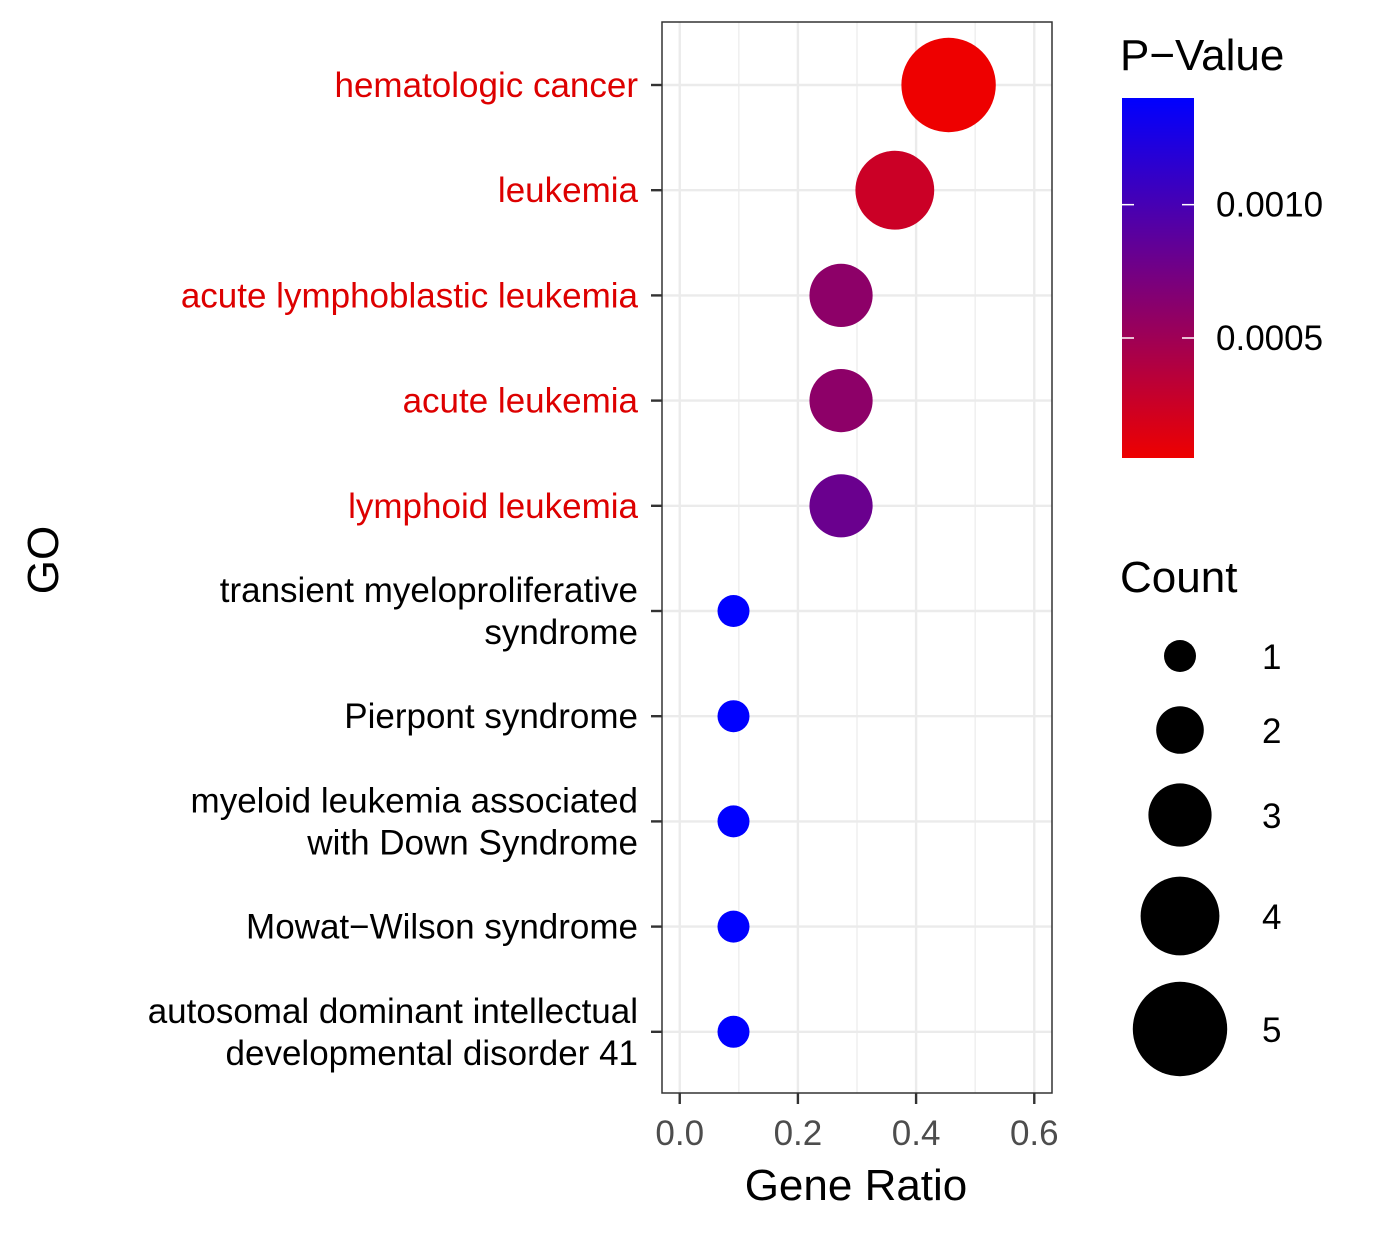 This screenshot has height=1233, width=1383. What do you see at coordinates (1178, 577) in the screenshot?
I see `count-legend-title: Count` at bounding box center [1178, 577].